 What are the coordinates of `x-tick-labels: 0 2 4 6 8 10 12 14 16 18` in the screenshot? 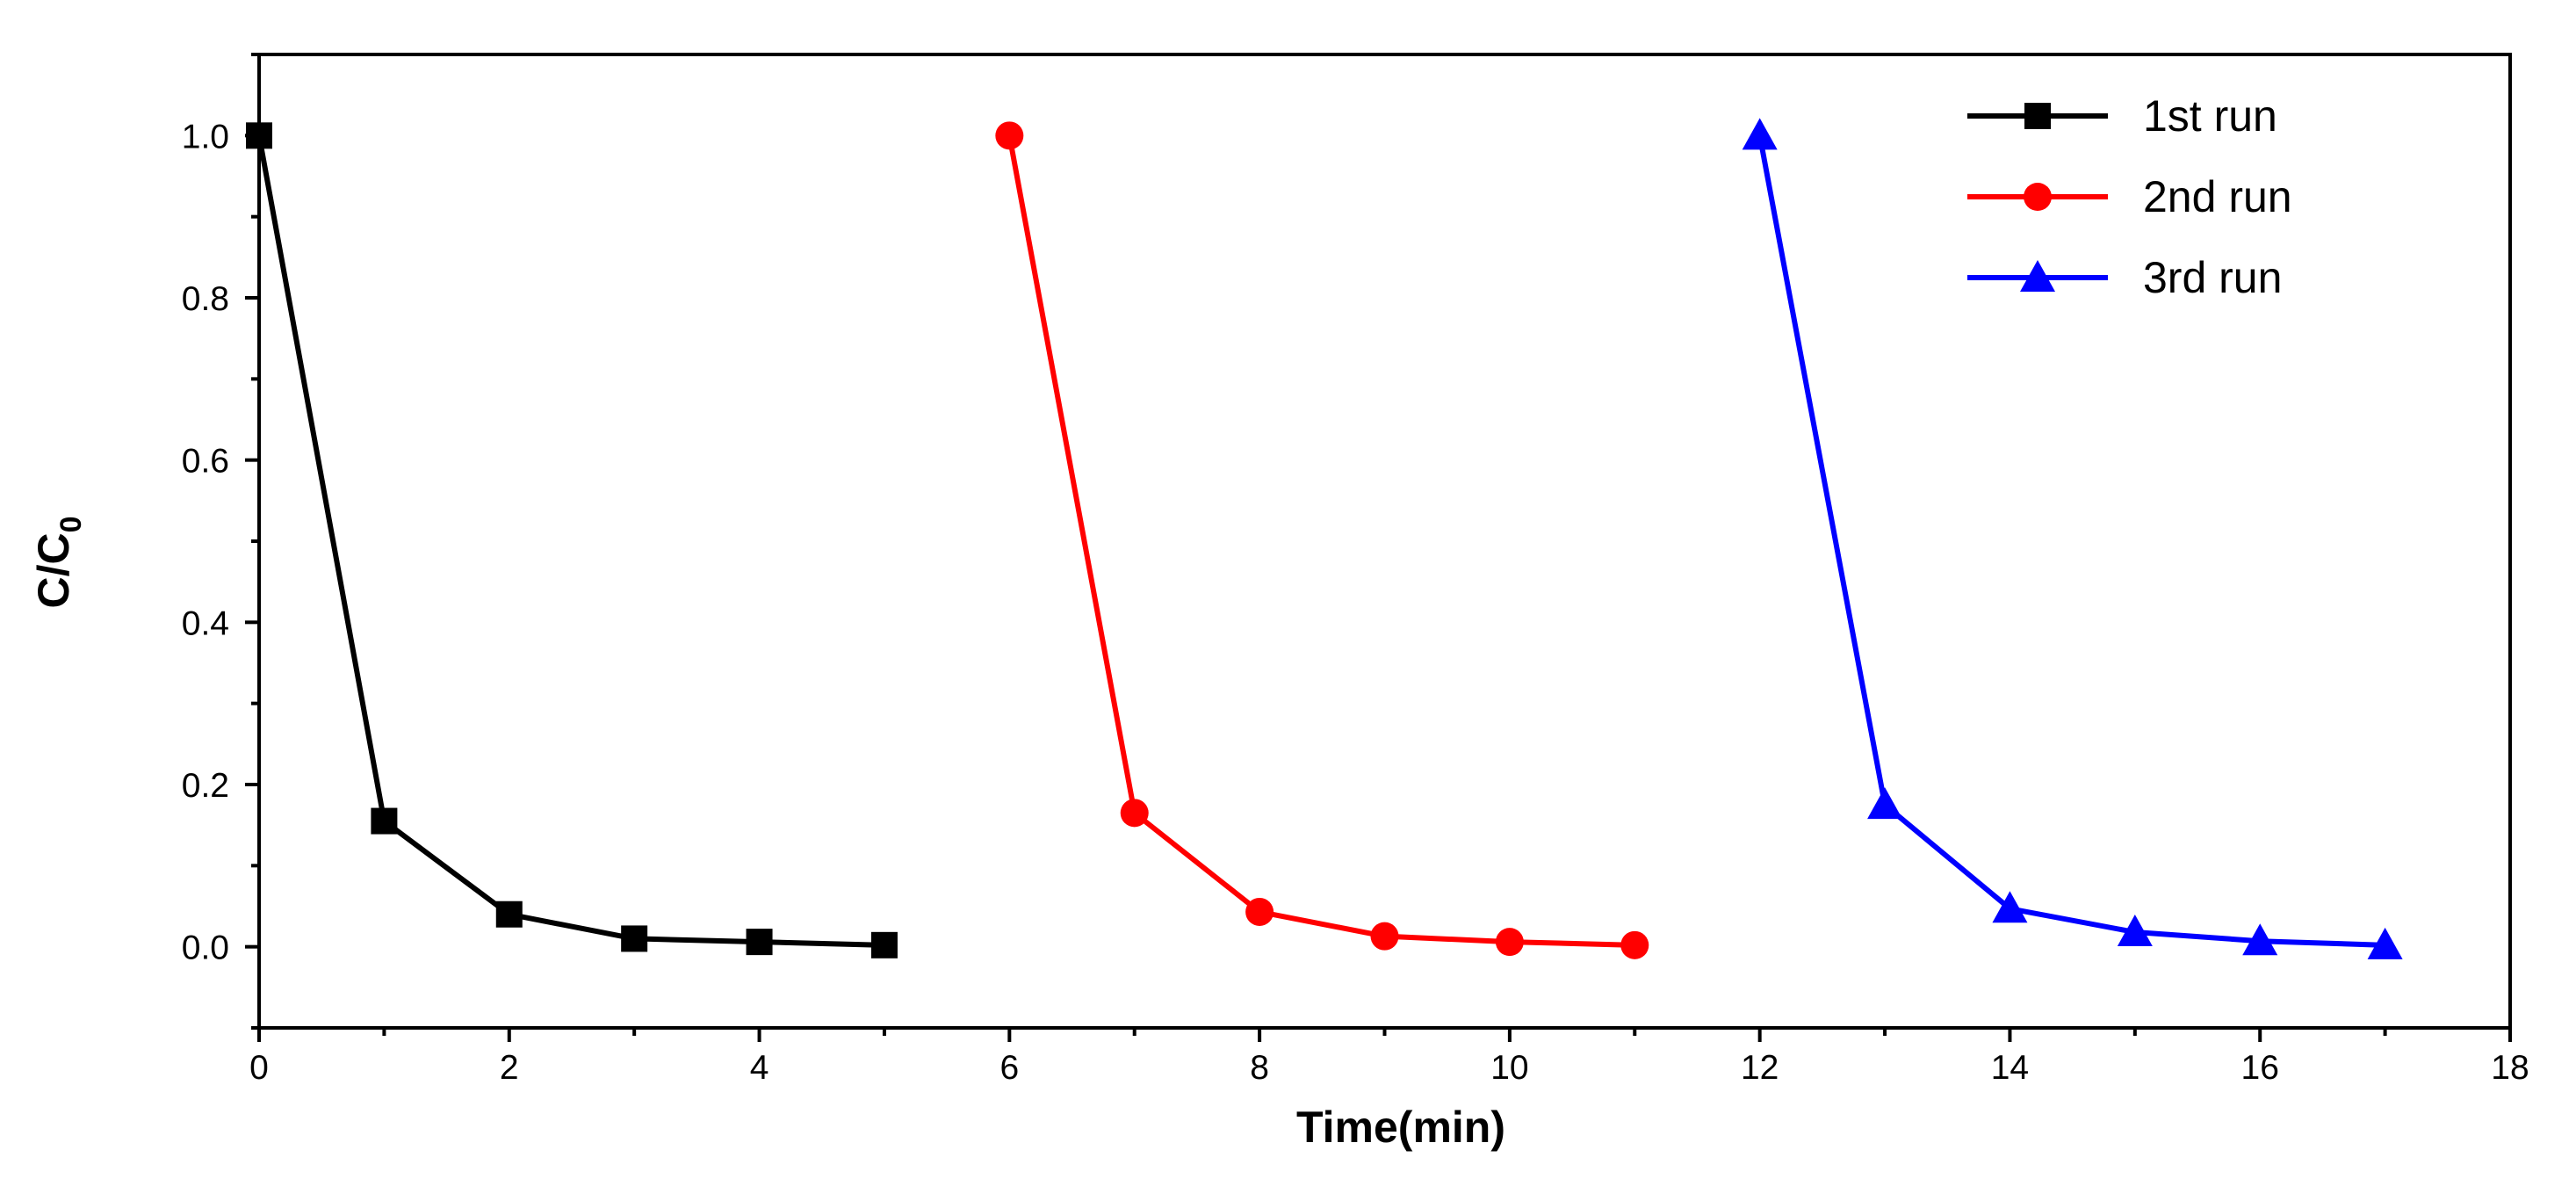 It's located at (1389, 1068).